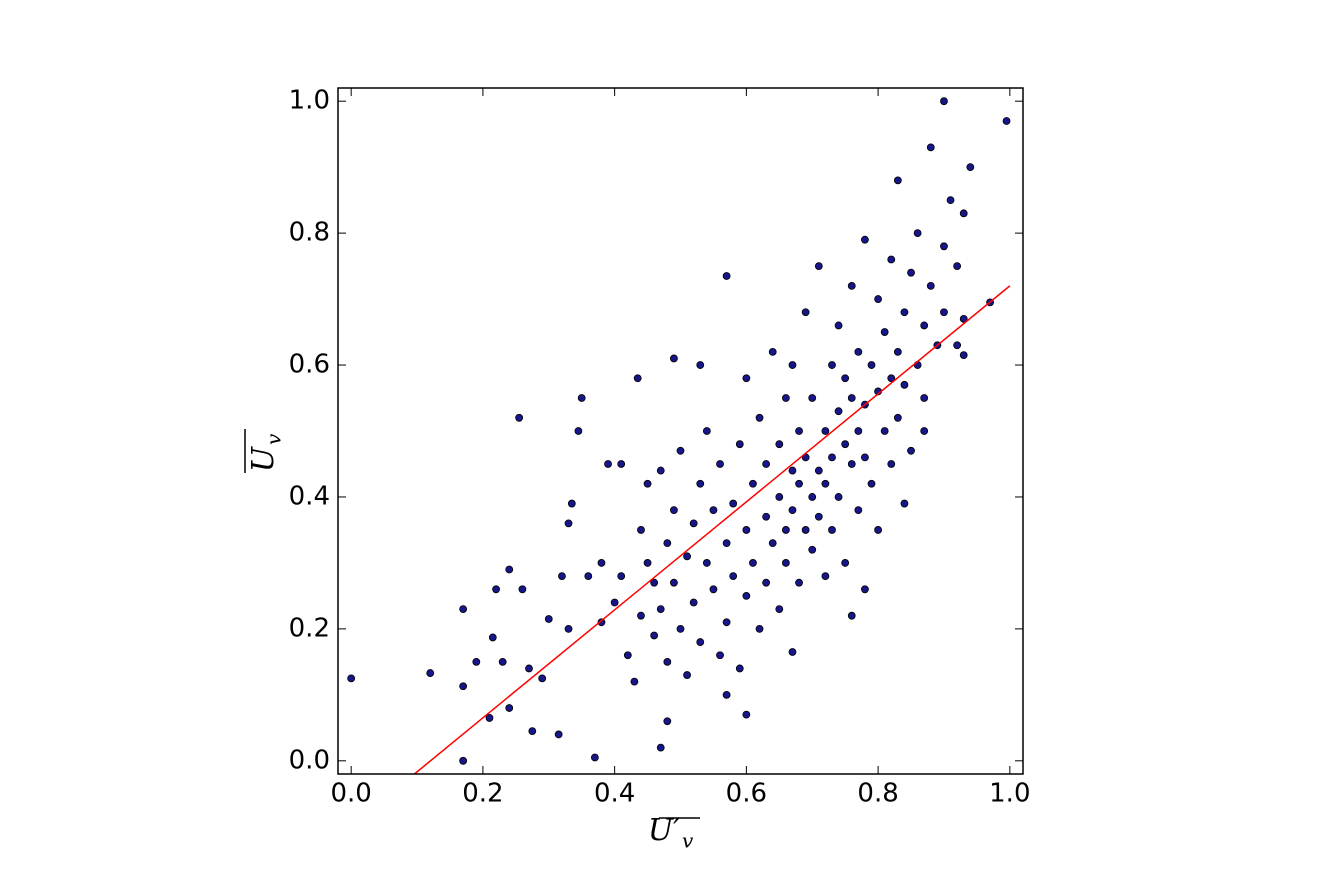 The height and width of the screenshot is (890, 1329). Describe the element at coordinates (309, 628) in the screenshot. I see `y-tick-label: 0.2` at that location.